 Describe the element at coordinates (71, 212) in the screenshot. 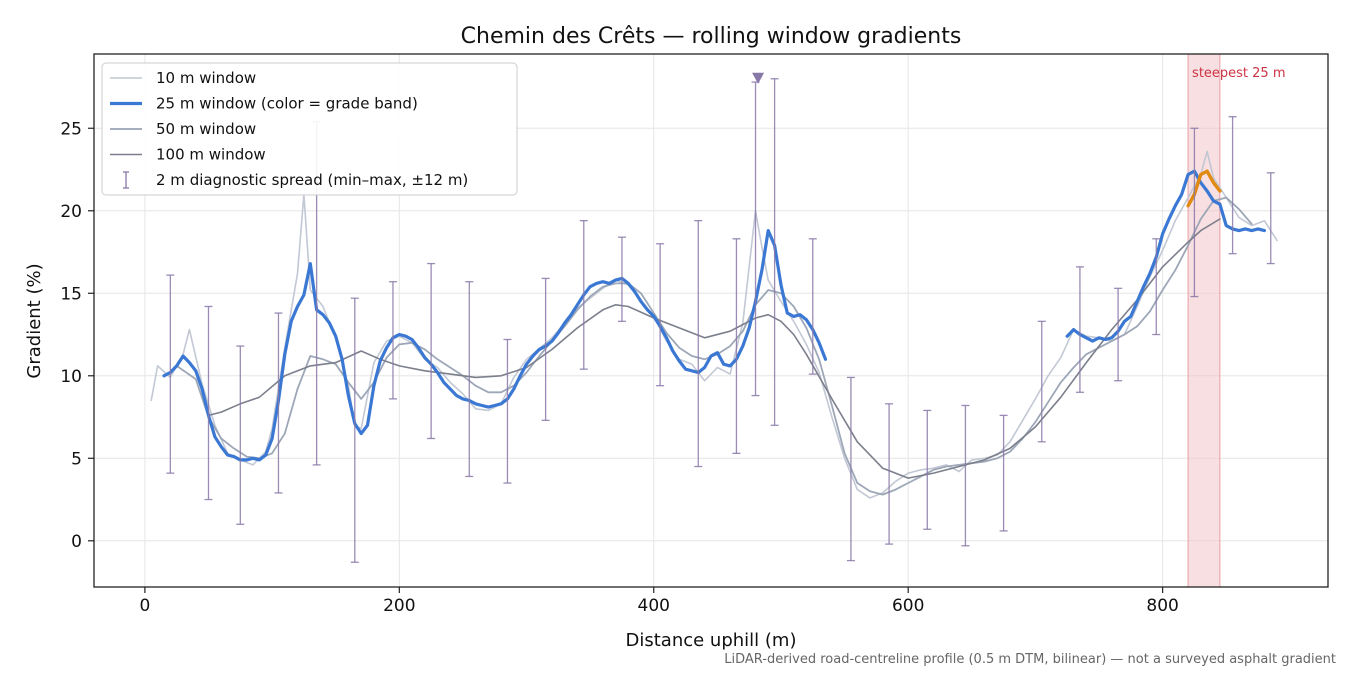

I see `y-tick-label: 20` at that location.